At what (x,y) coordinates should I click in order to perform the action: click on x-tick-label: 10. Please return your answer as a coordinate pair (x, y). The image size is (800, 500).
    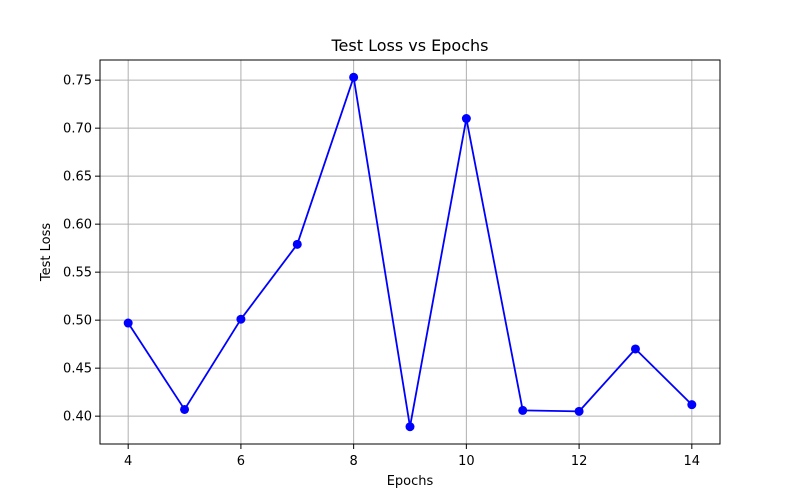
    Looking at the image, I should click on (466, 461).